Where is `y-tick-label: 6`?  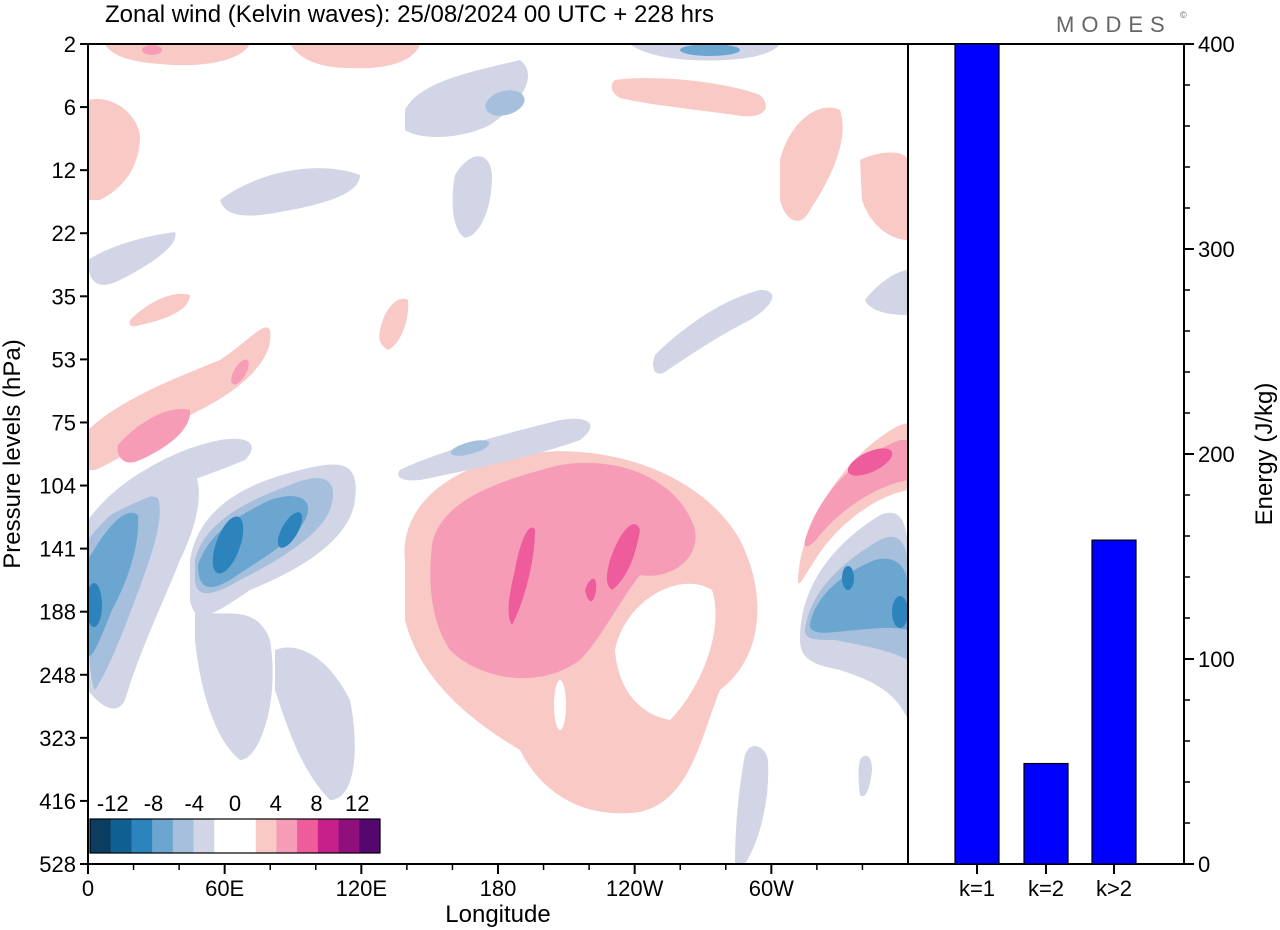
y-tick-label: 6 is located at coordinates (70, 107).